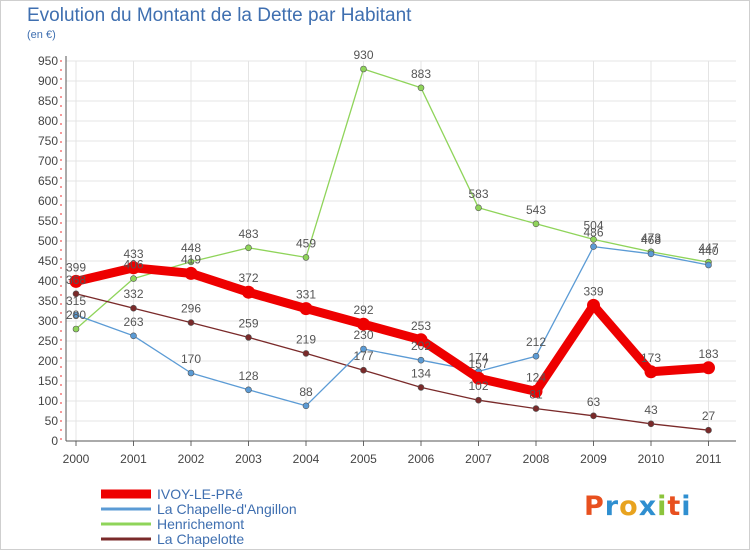 This screenshot has width=750, height=550. Describe the element at coordinates (133, 265) in the screenshot. I see `data-label: 406` at that location.